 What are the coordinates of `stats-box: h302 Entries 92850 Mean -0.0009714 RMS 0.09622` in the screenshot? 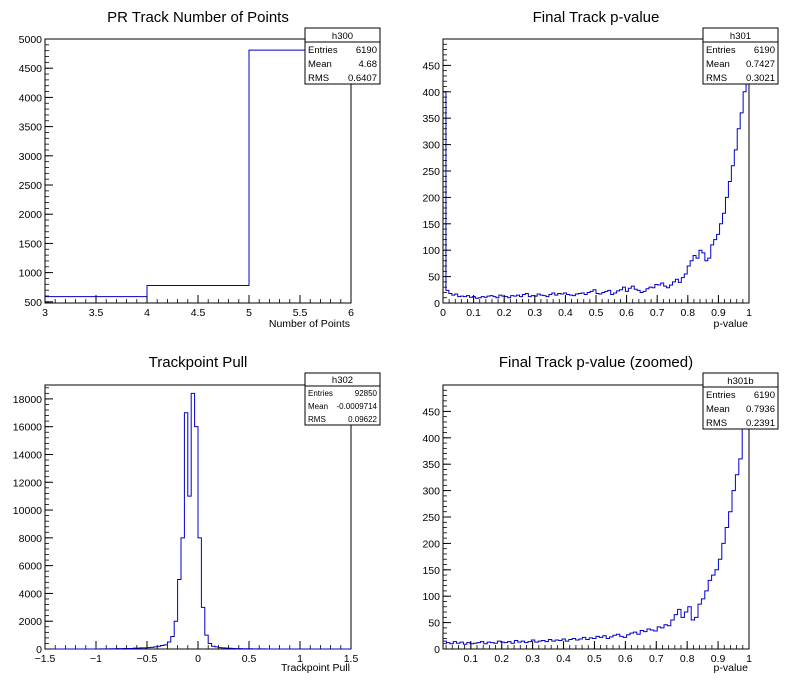 It's located at (342, 399).